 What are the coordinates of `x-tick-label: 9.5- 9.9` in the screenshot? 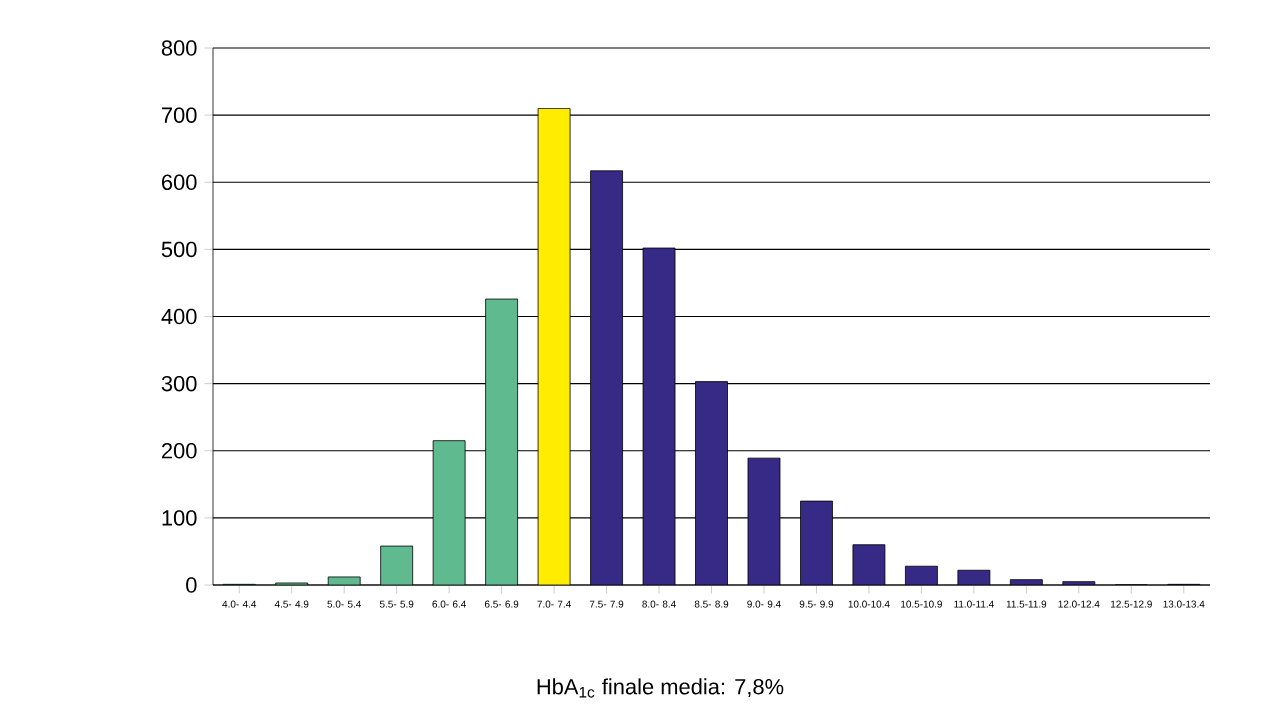 It's located at (816, 604).